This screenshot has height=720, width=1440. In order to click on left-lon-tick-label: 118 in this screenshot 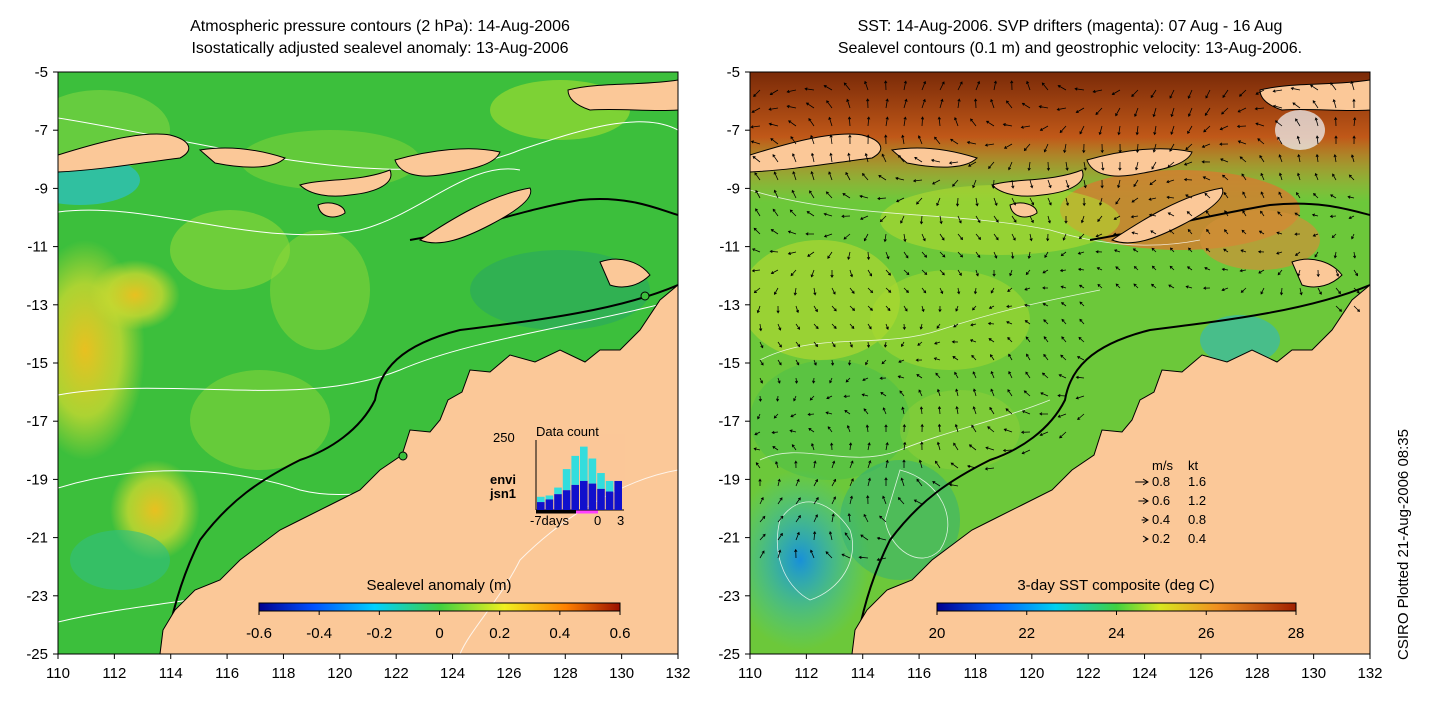, I will do `click(283, 673)`.